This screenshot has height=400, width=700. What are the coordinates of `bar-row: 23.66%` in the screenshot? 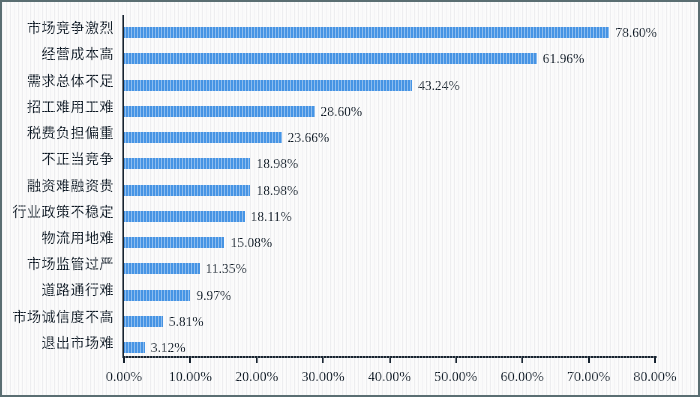 It's located at (390, 133).